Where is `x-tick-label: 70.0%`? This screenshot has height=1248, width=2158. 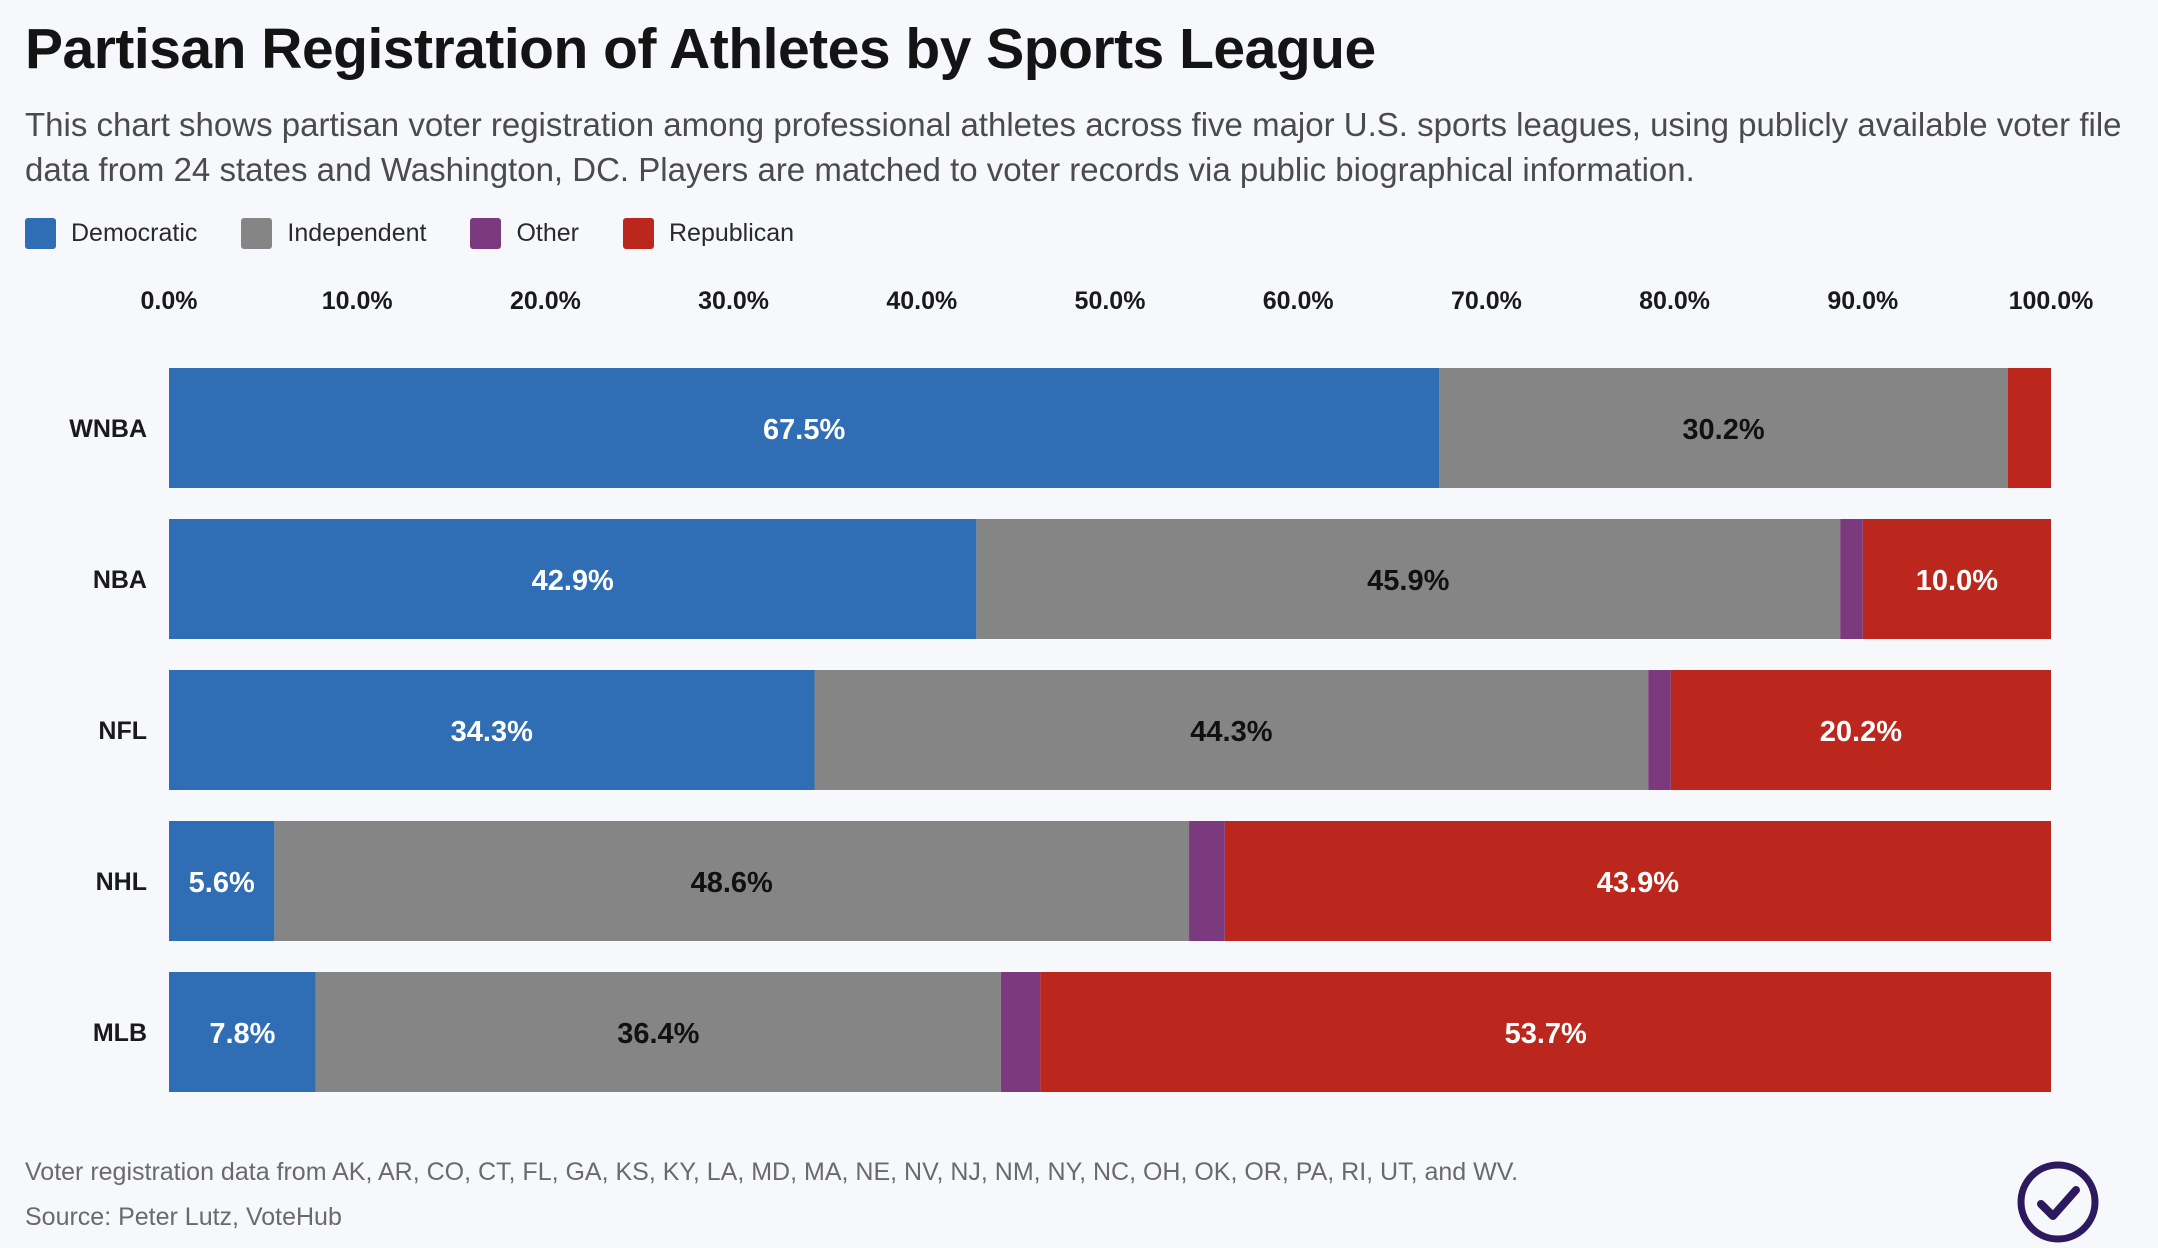 x-tick-label: 70.0% is located at coordinates (1486, 301).